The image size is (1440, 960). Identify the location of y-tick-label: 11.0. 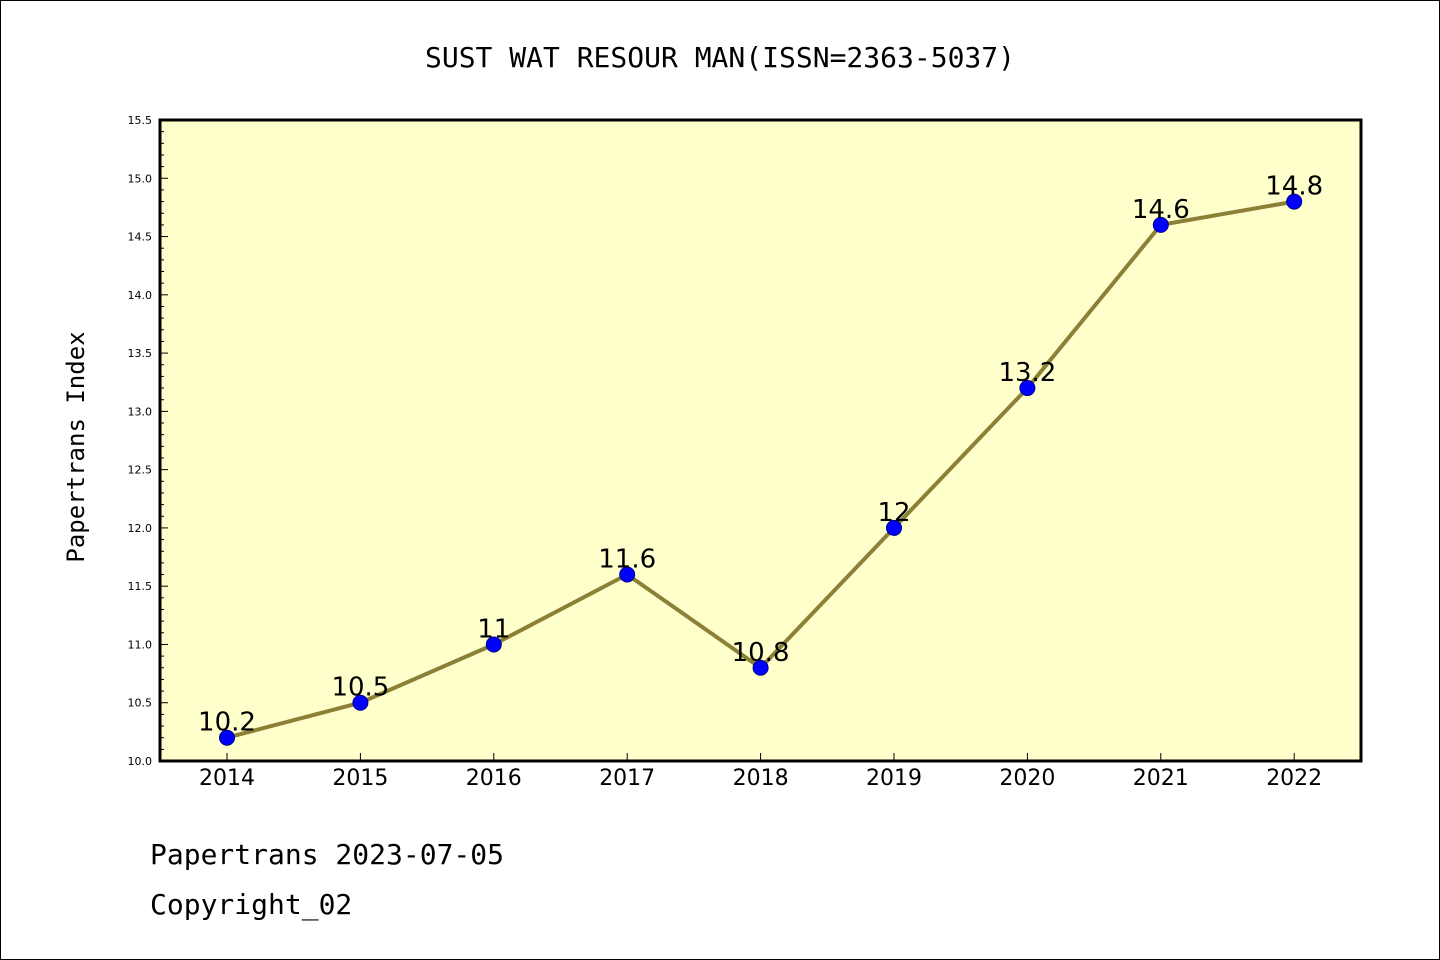
(140, 644).